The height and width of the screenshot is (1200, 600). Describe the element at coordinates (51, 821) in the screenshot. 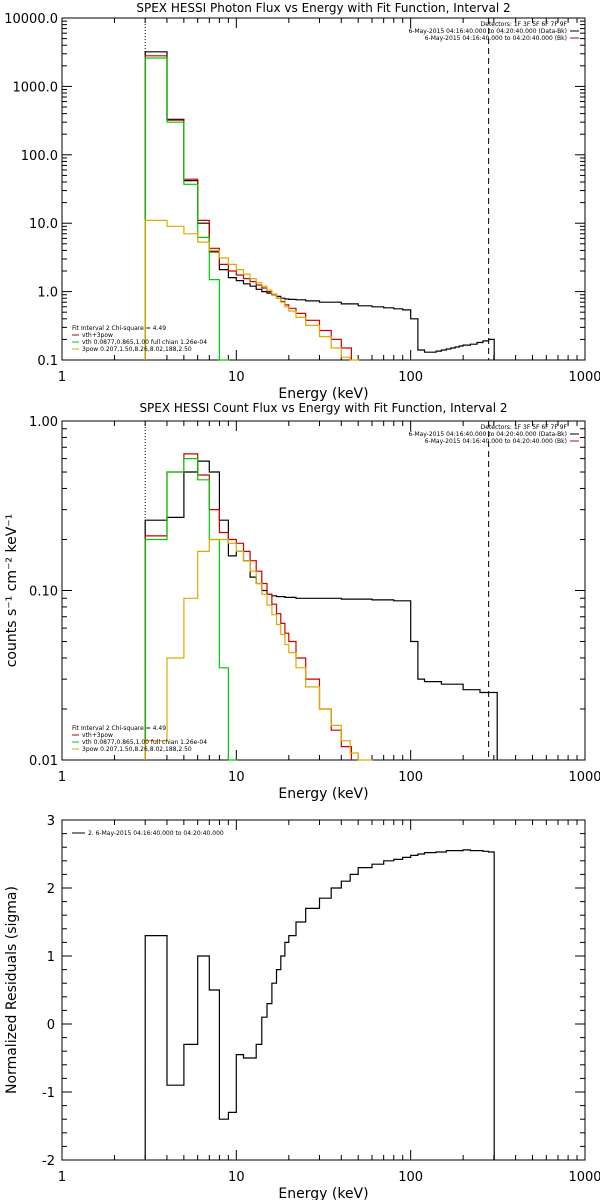

I see `y-tick-label: 3` at that location.